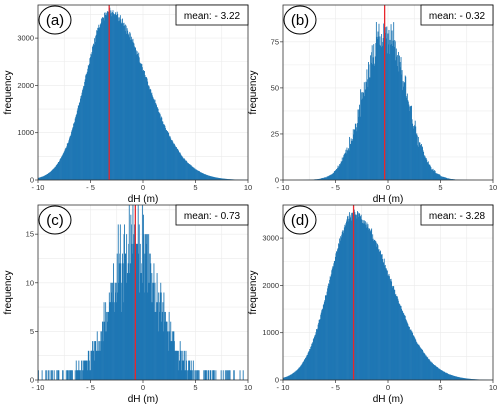  What do you see at coordinates (195, 187) in the screenshot?
I see `x-tick-label: 5` at bounding box center [195, 187].